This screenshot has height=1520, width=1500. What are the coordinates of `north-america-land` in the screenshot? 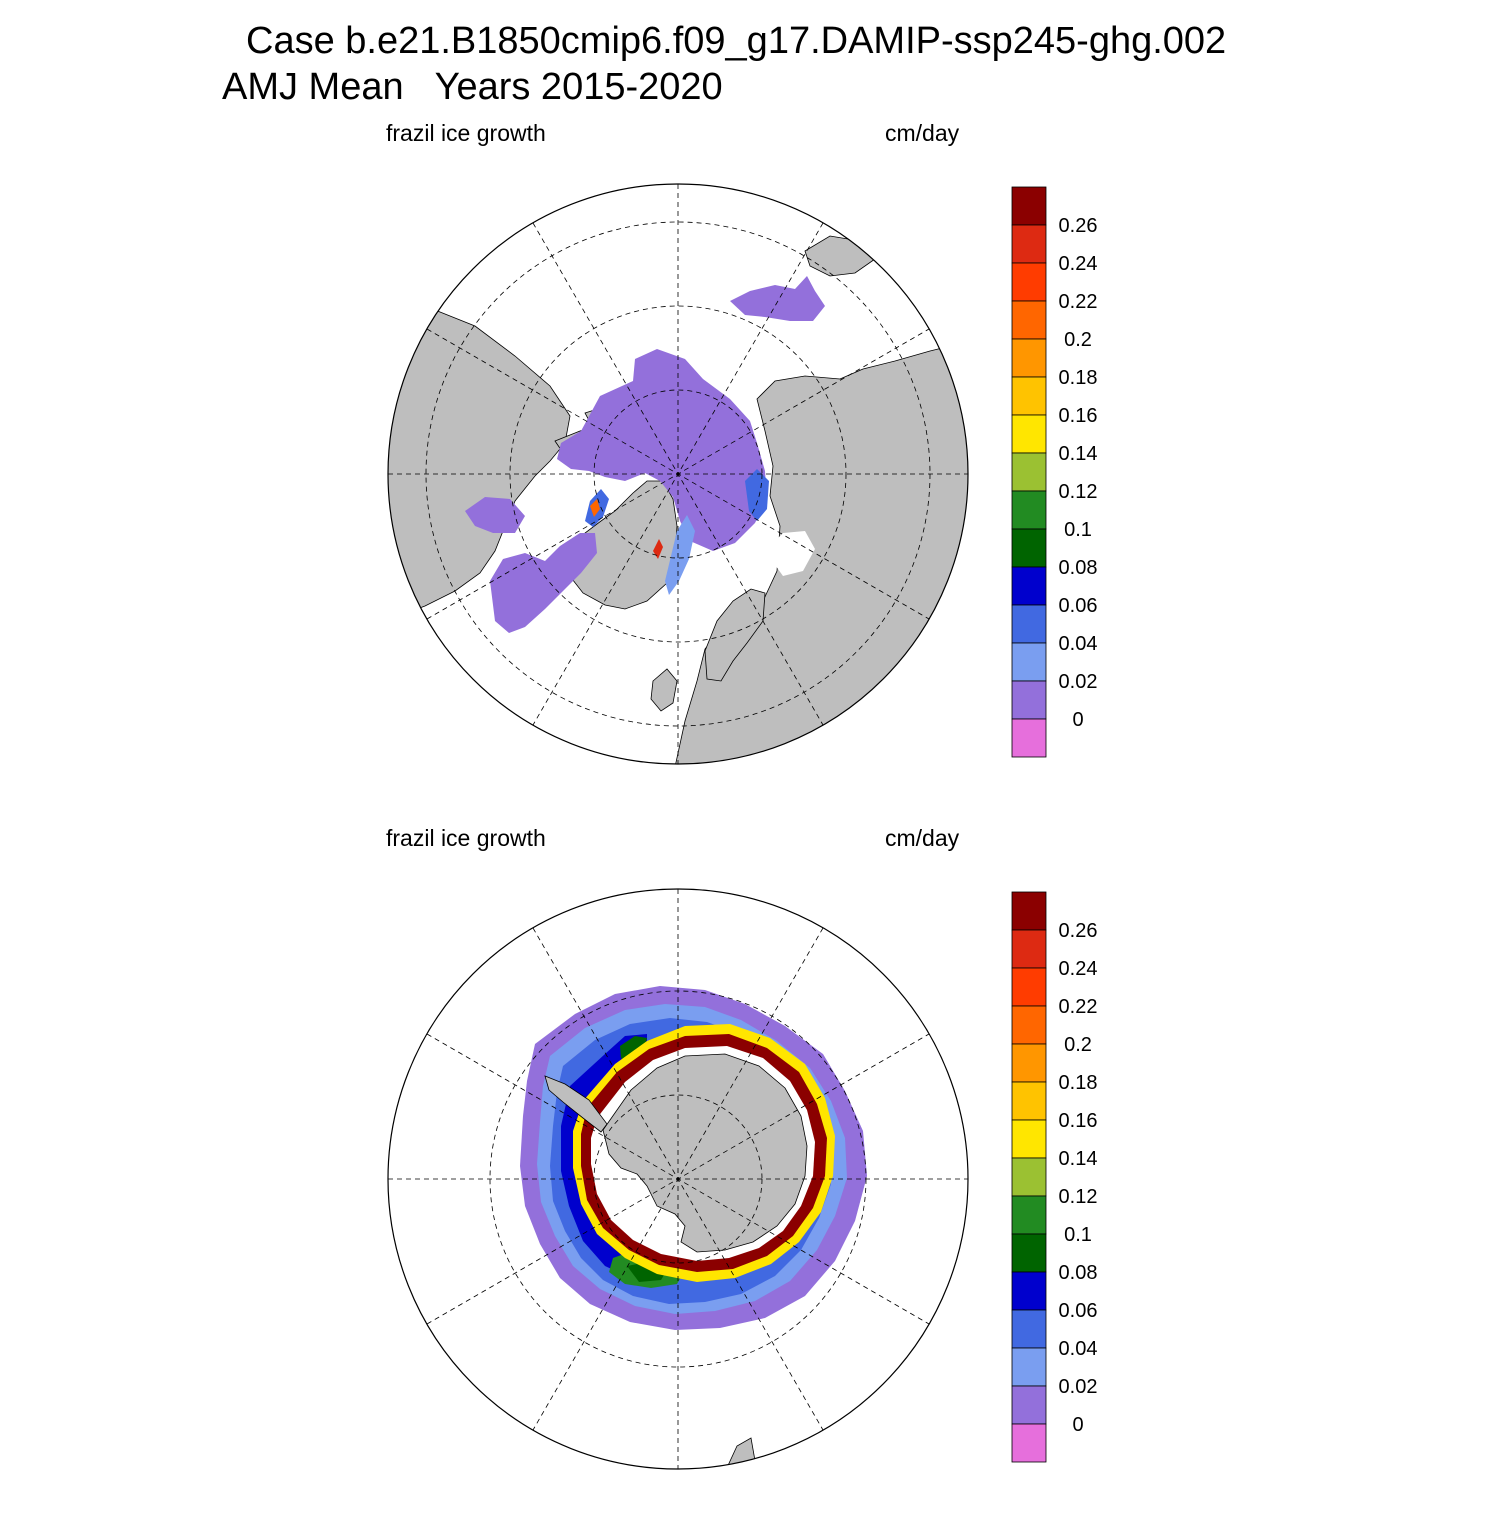 It's located at (479, 456).